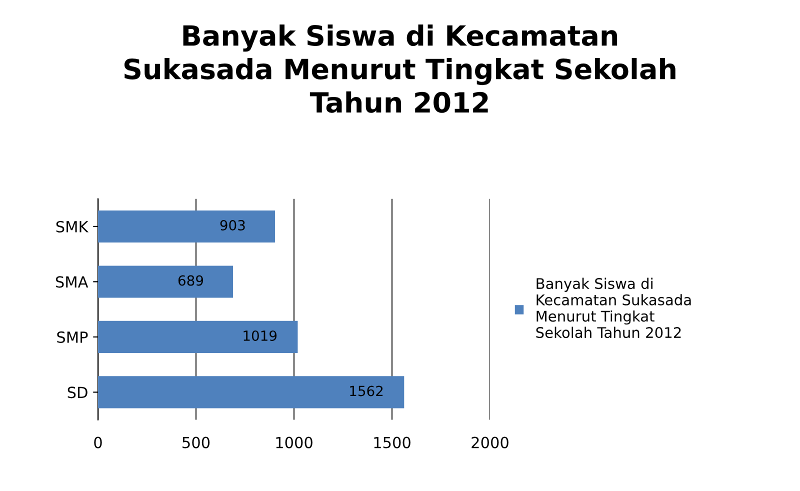 The width and height of the screenshot is (800, 491). I want to click on x-tick-label: 1500, so click(392, 442).